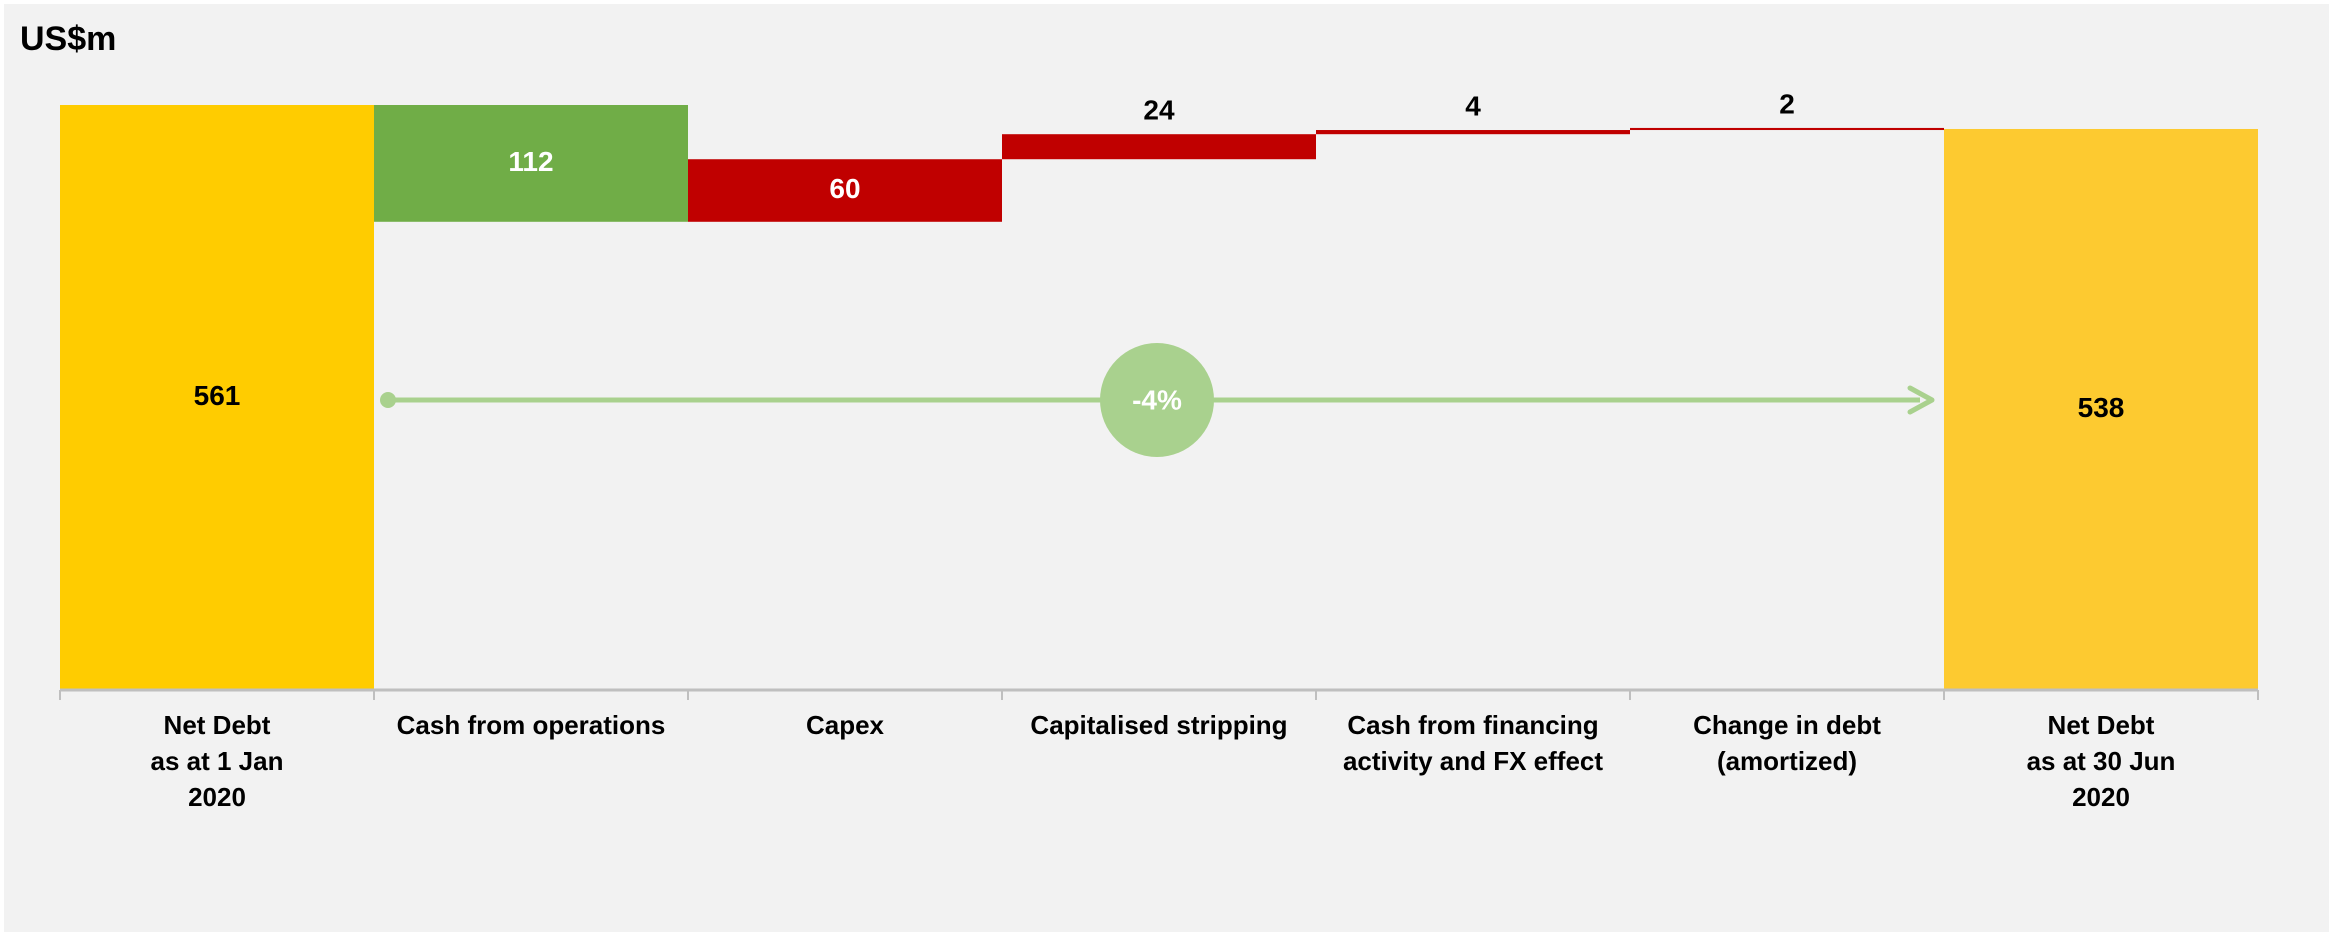 This screenshot has height=936, width=2333. Describe the element at coordinates (2101, 761) in the screenshot. I see `category-label-net-debt-end: Net Debt as at 30 Jun 2020` at that location.